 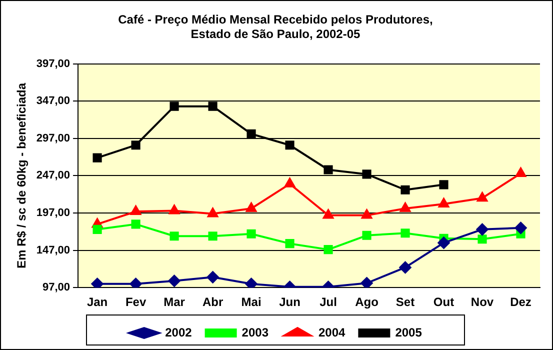 What do you see at coordinates (53, 176) in the screenshot?
I see `y-tick-label: 247,00` at bounding box center [53, 176].